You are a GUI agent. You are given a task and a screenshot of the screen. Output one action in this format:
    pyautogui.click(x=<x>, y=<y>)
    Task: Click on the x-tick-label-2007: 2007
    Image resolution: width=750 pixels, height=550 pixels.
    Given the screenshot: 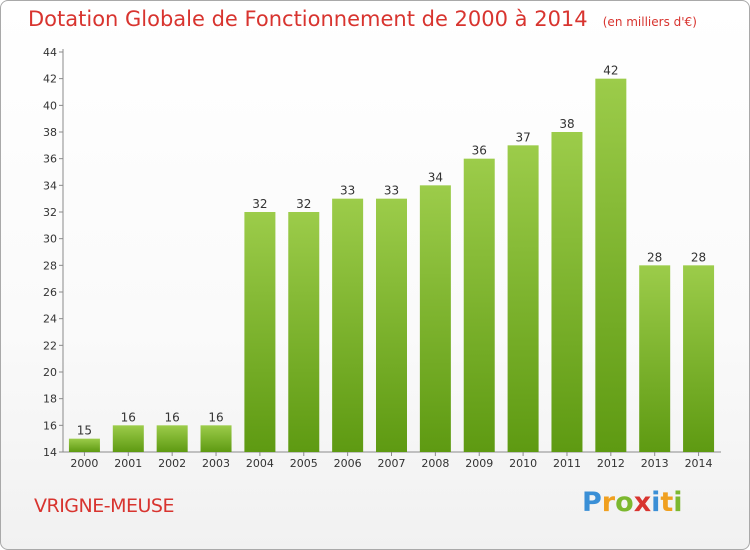 What is the action you would take?
    pyautogui.click(x=392, y=463)
    